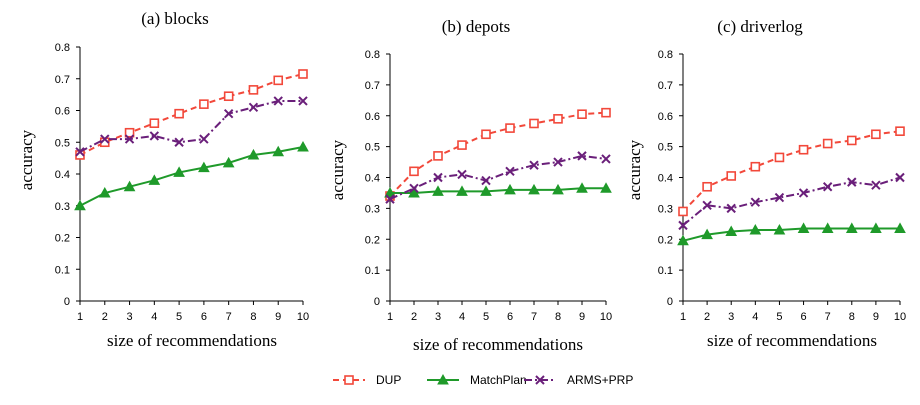 The height and width of the screenshot is (405, 920). I want to click on legend-item-arms-prp: ARMS+PRP, so click(578, 380).